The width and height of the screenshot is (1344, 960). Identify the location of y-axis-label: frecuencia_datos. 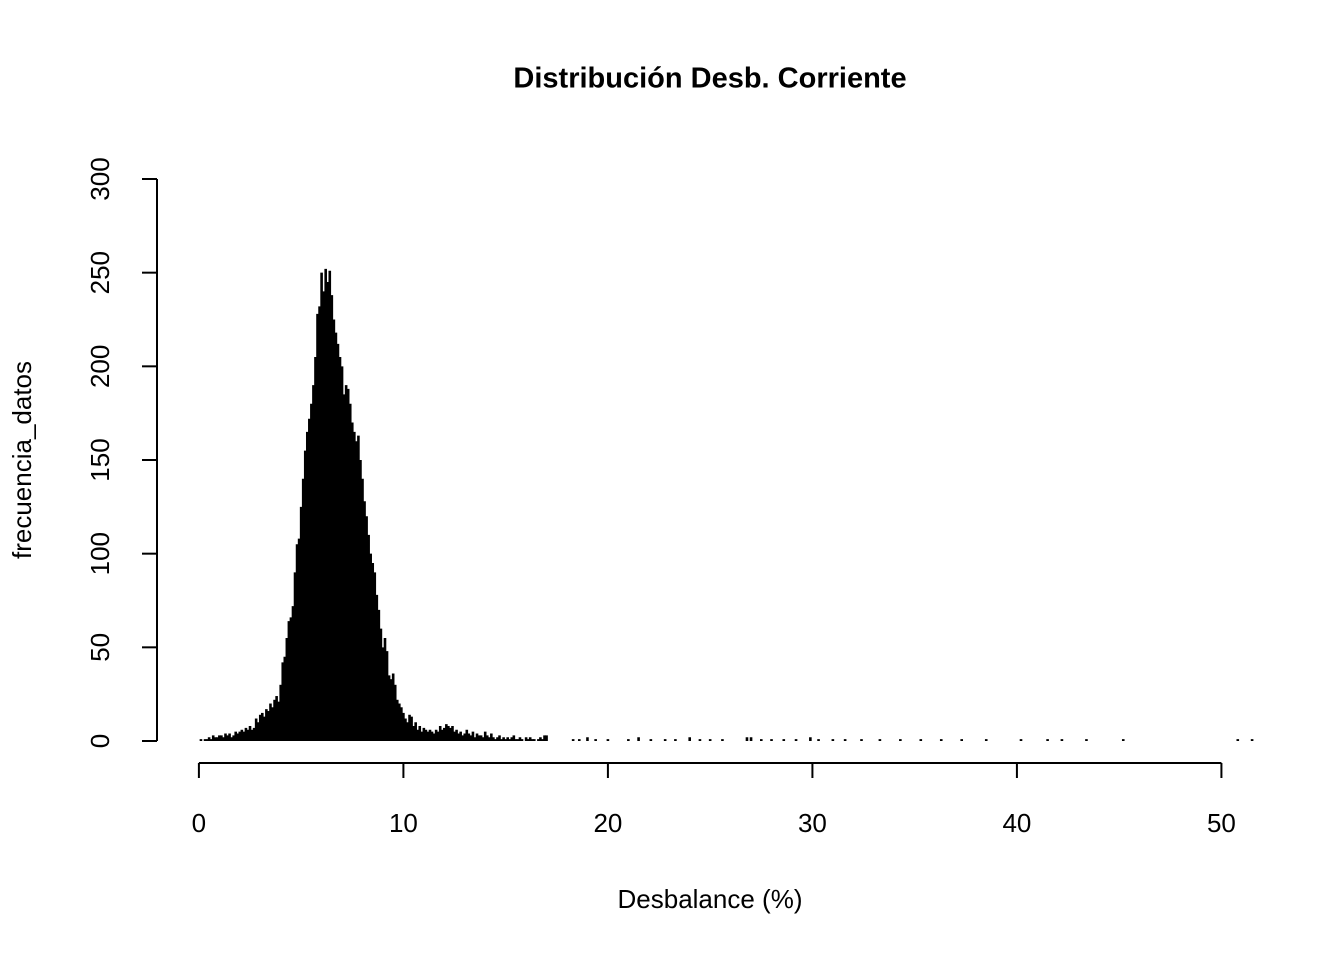
(22, 460).